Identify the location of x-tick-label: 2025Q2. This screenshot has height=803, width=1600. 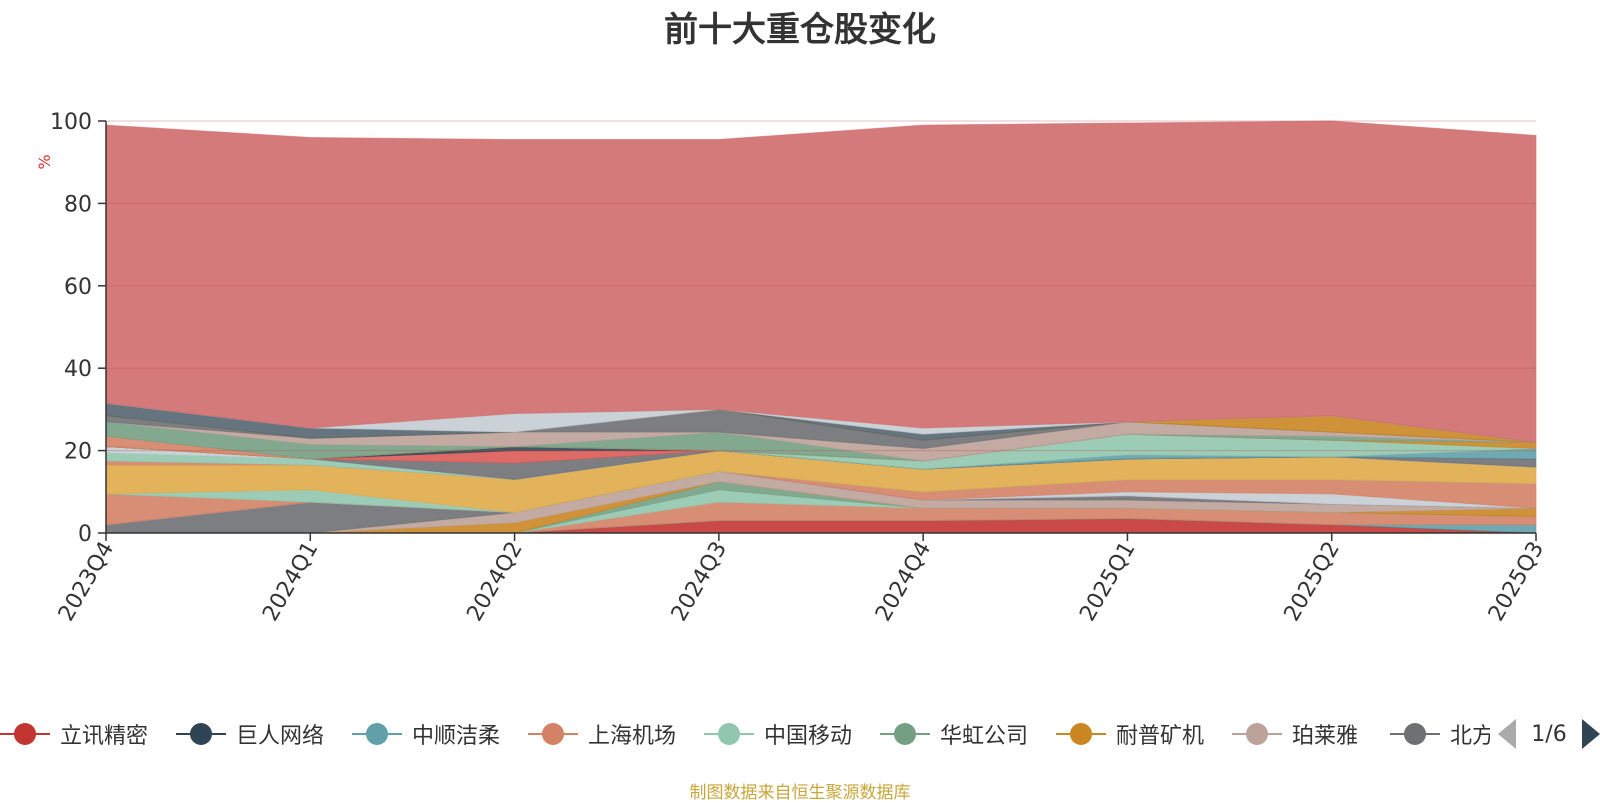
(1312, 582).